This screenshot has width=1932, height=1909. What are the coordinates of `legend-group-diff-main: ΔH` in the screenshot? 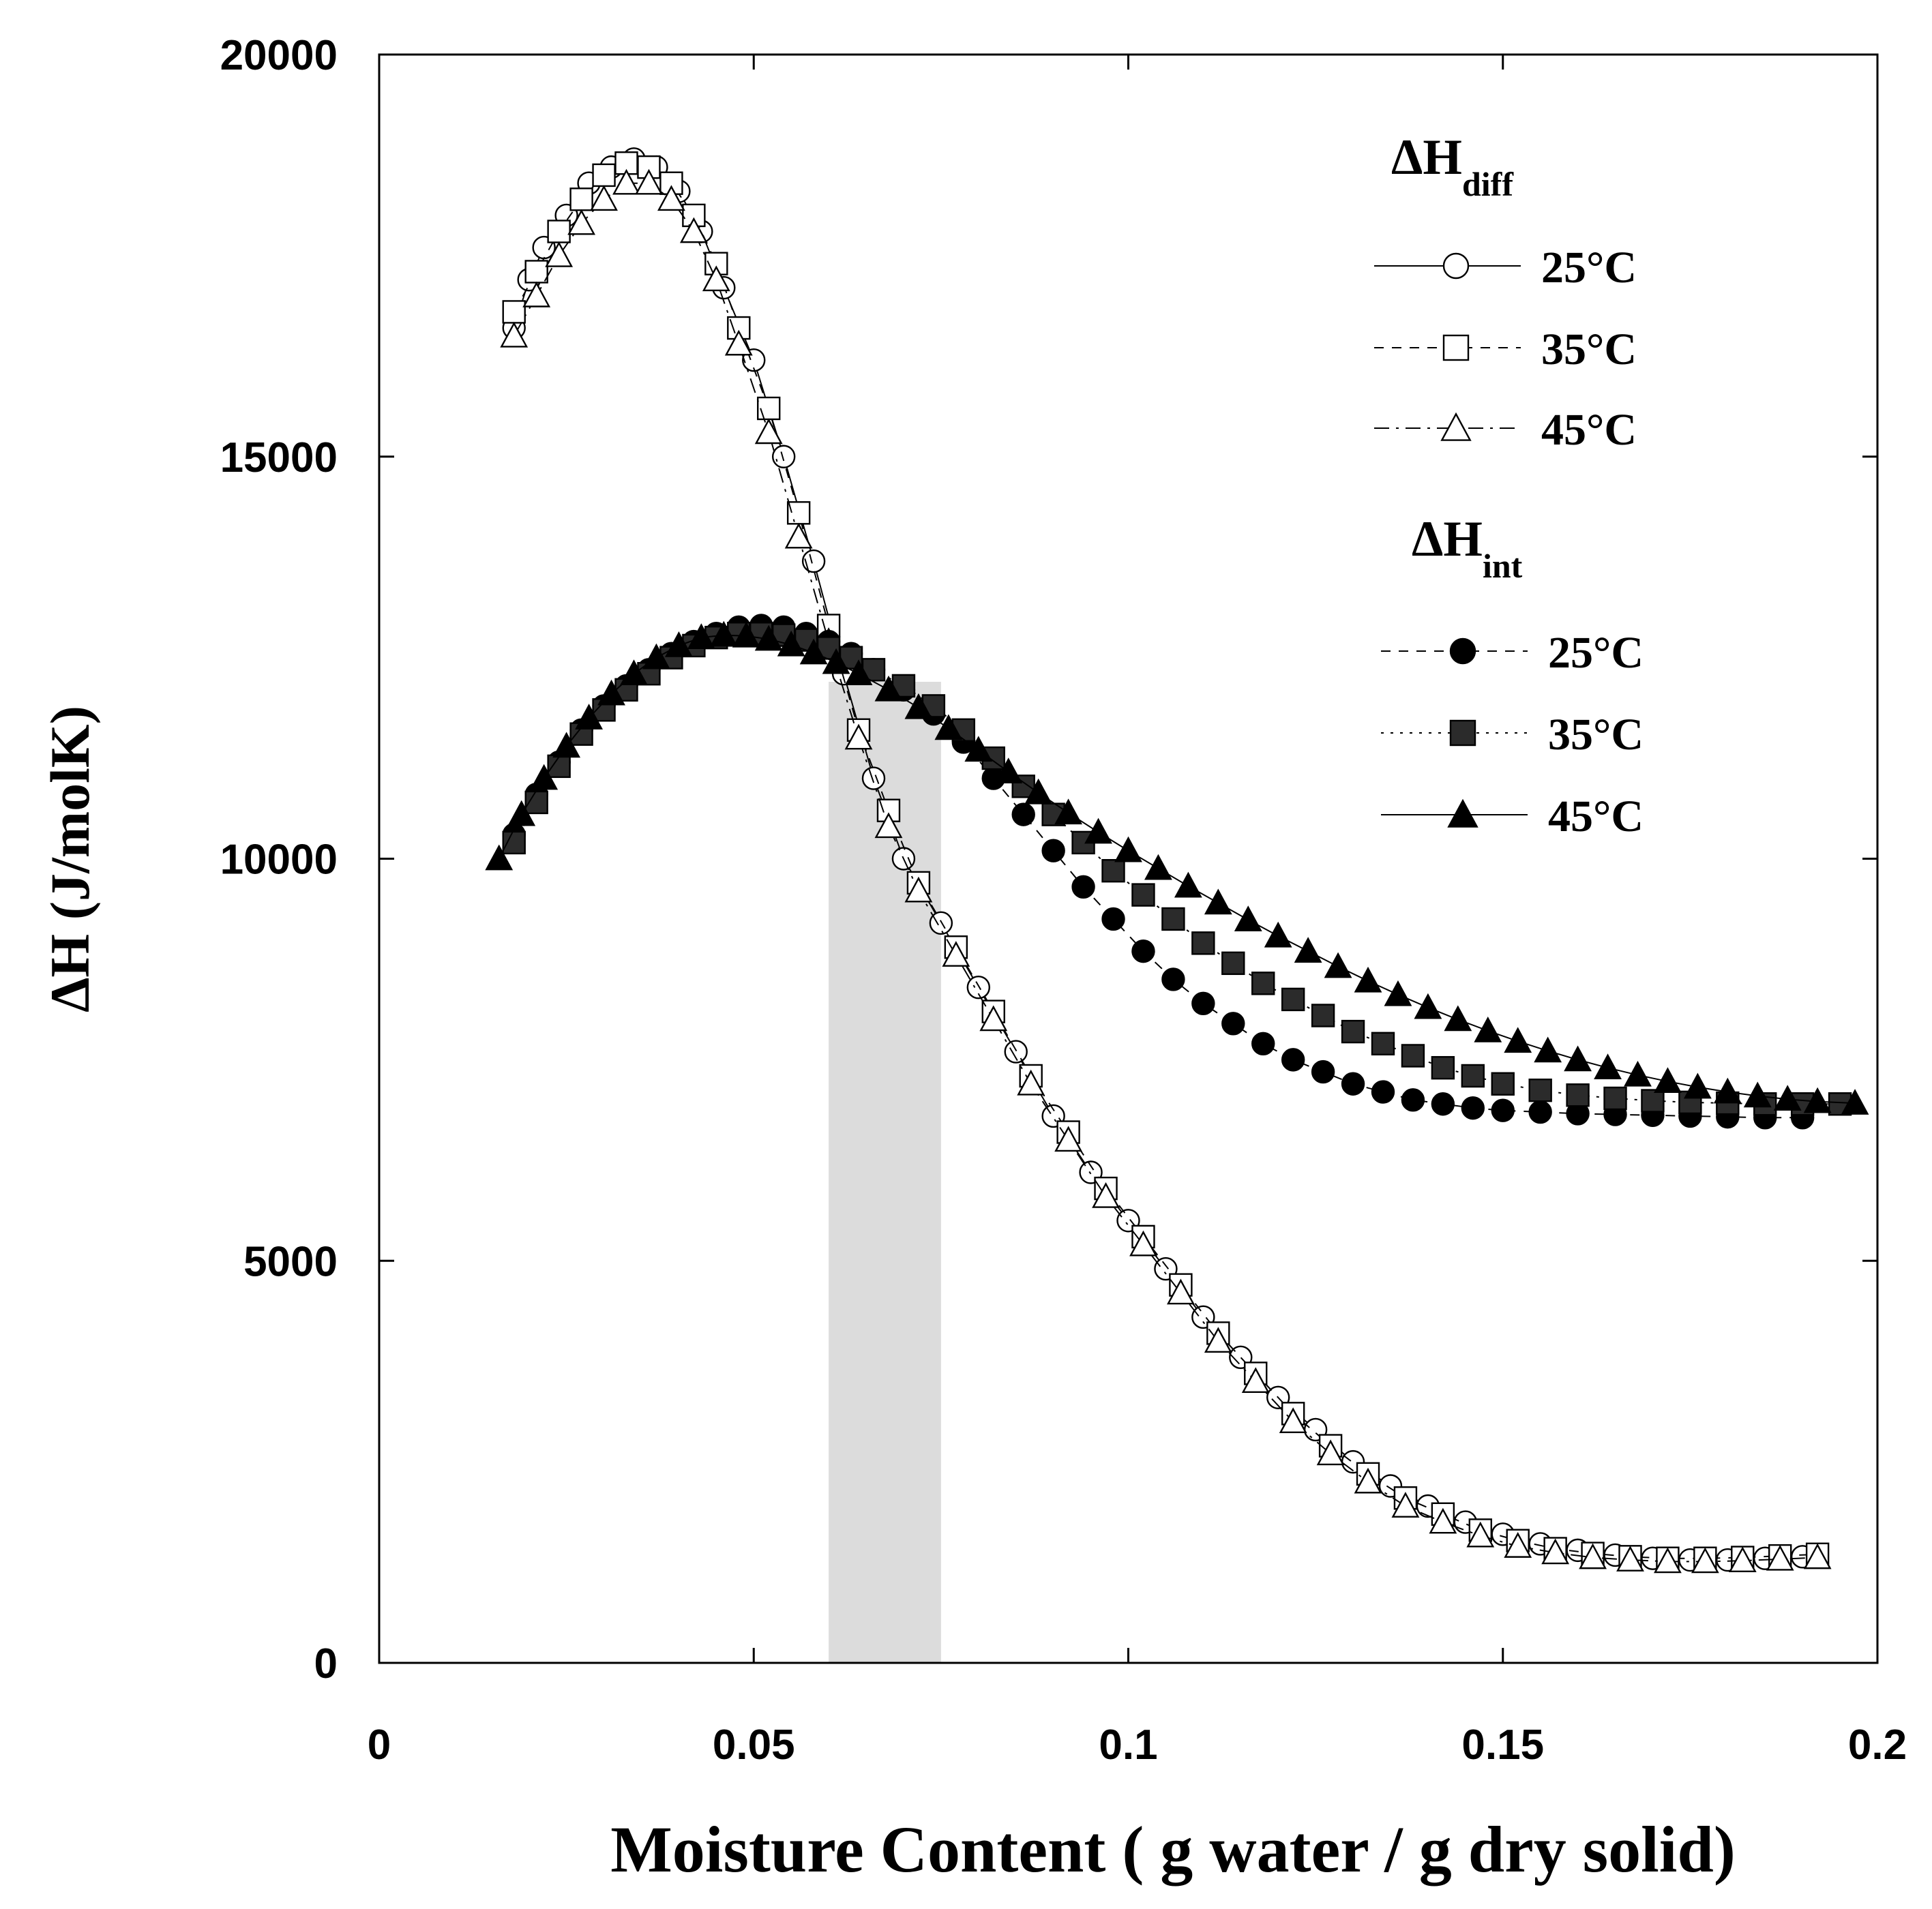 It's located at (1426, 157).